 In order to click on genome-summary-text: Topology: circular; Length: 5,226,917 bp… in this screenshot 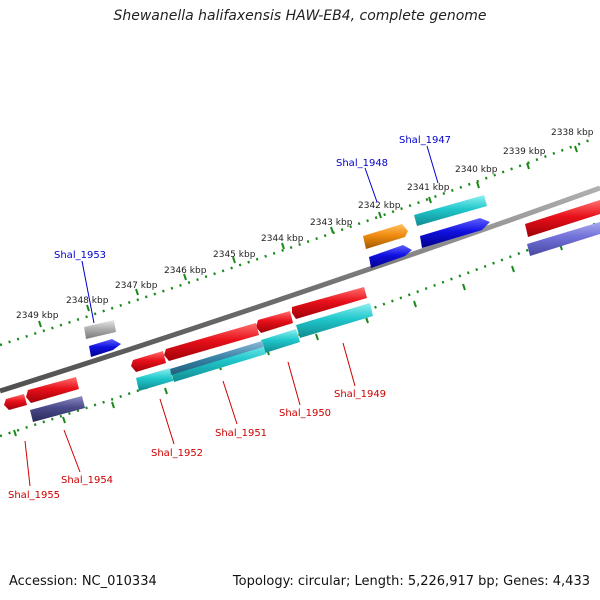, I will do `click(411, 581)`.